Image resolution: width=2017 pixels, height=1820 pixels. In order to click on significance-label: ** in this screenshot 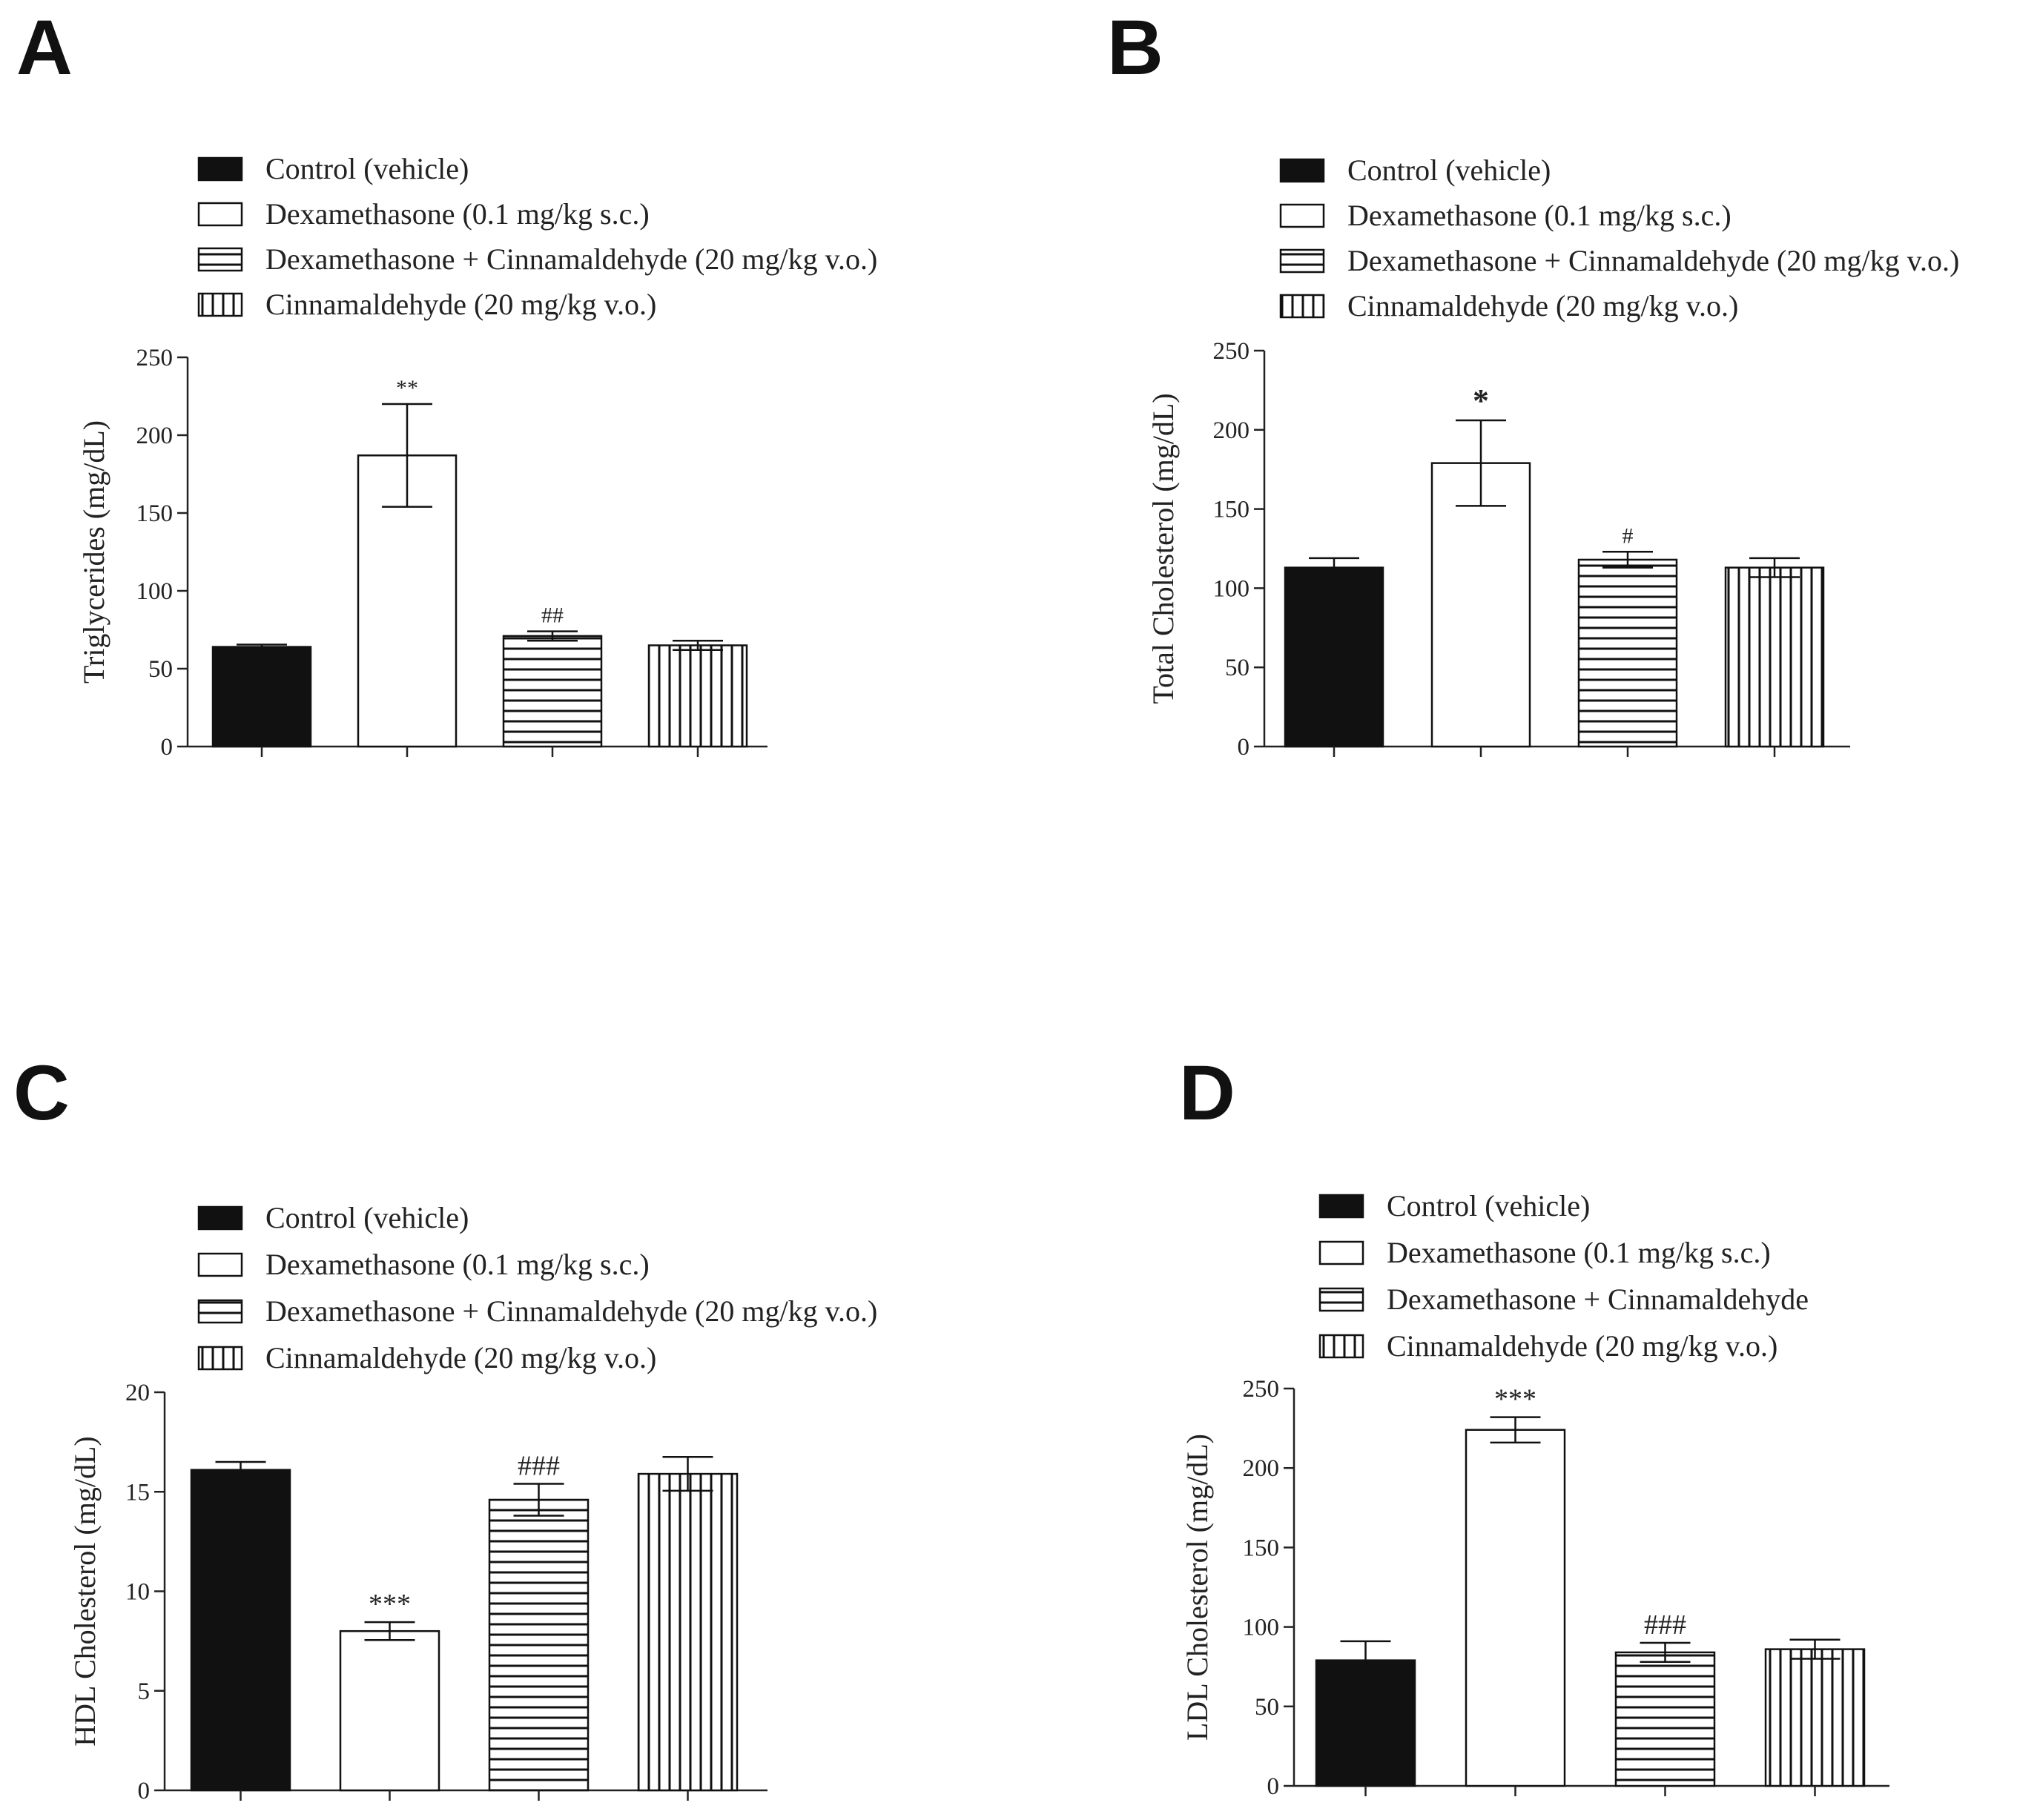, I will do `click(407, 388)`.